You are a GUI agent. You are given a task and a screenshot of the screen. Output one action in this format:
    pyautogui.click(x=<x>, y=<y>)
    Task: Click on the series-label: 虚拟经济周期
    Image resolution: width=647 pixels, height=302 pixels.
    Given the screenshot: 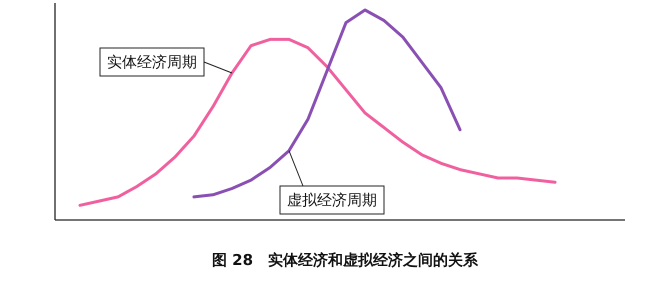 What is the action you would take?
    pyautogui.click(x=332, y=200)
    